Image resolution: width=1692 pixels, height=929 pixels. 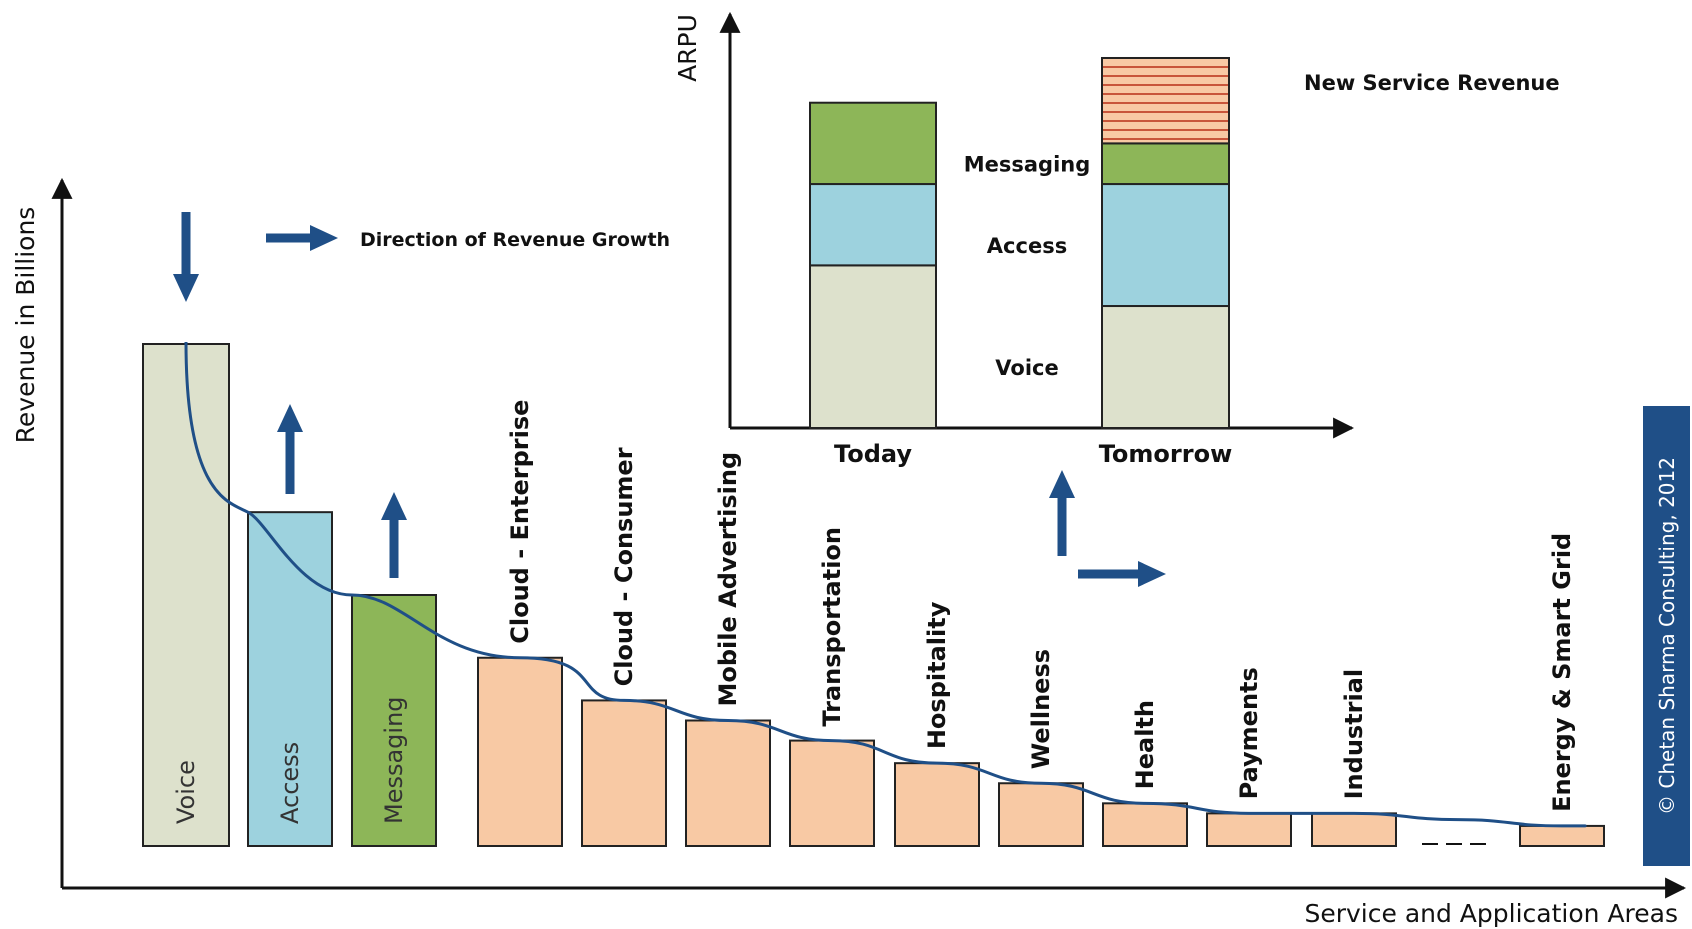 I want to click on bar-label-cloud-consumer: Cloud - Consumer, so click(x=624, y=566).